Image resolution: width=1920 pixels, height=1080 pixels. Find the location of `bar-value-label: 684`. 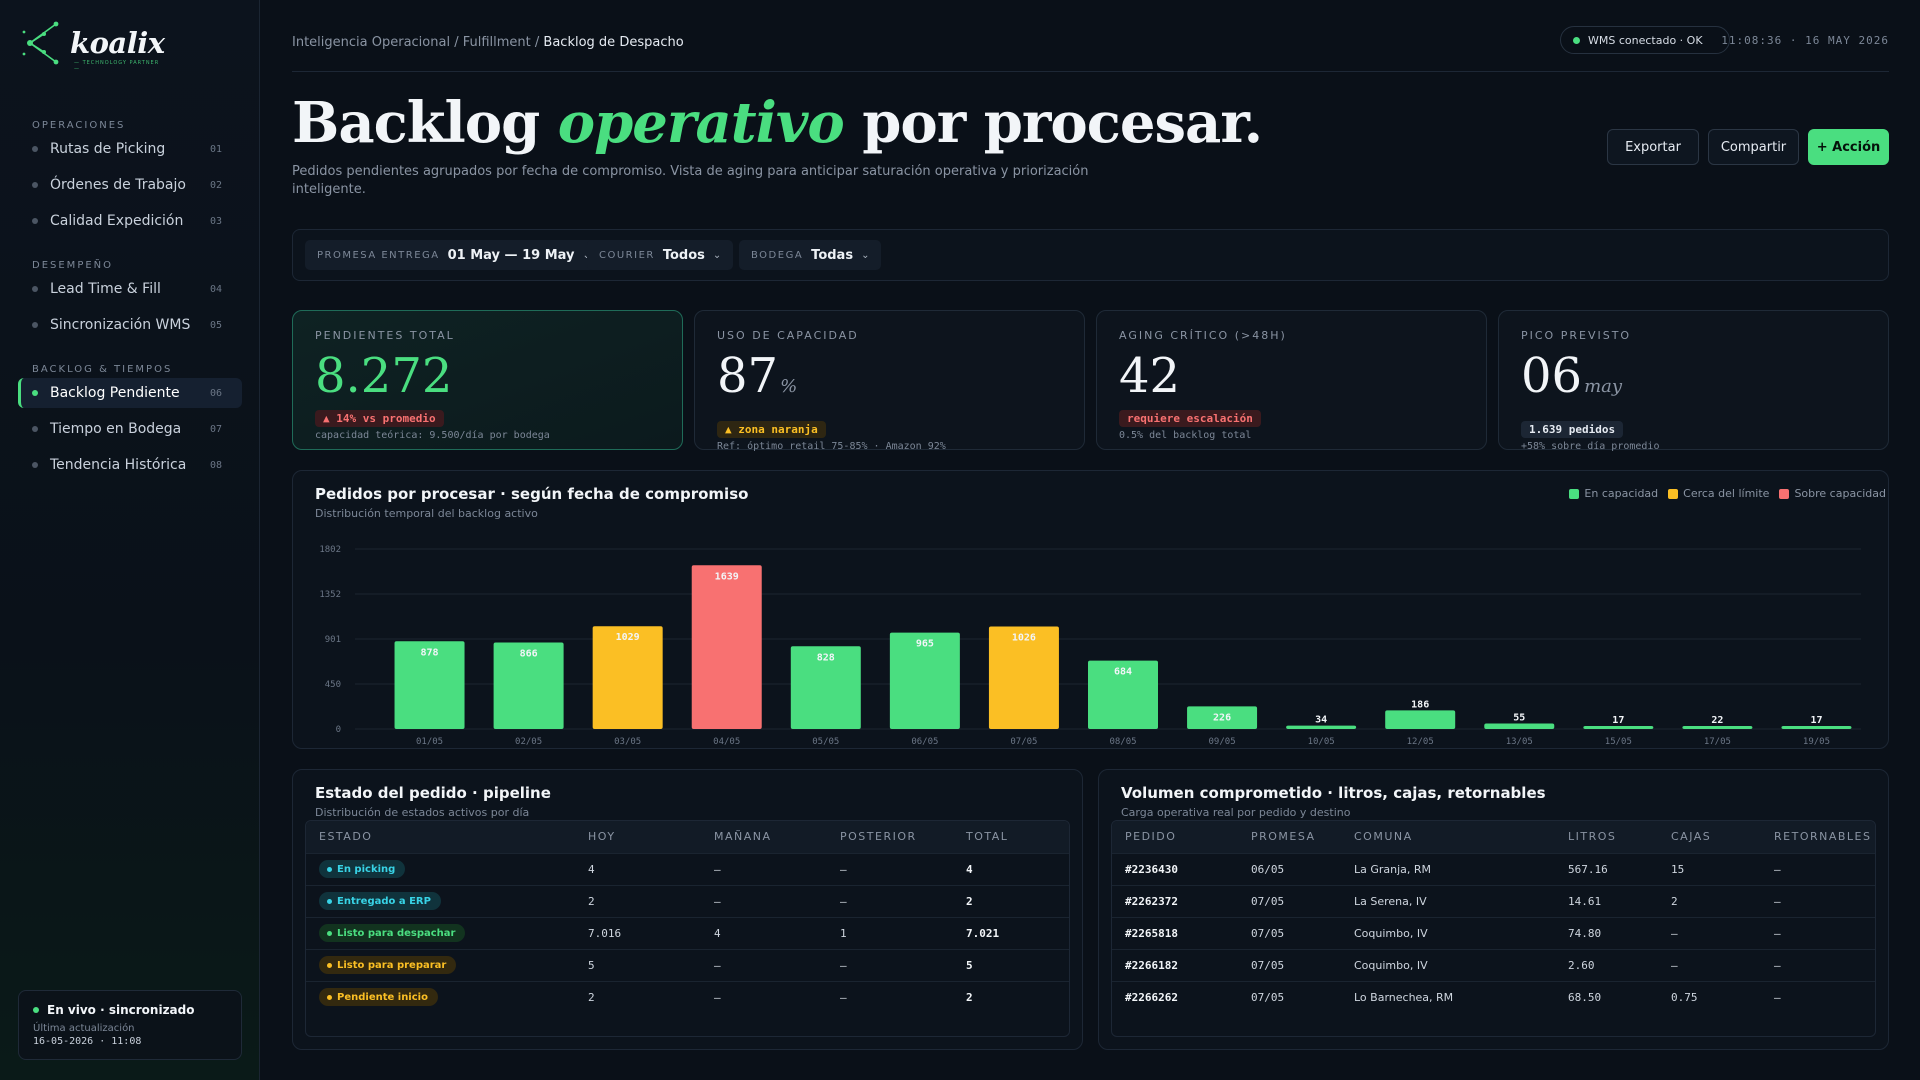

bar-value-label: 684 is located at coordinates (1123, 672).